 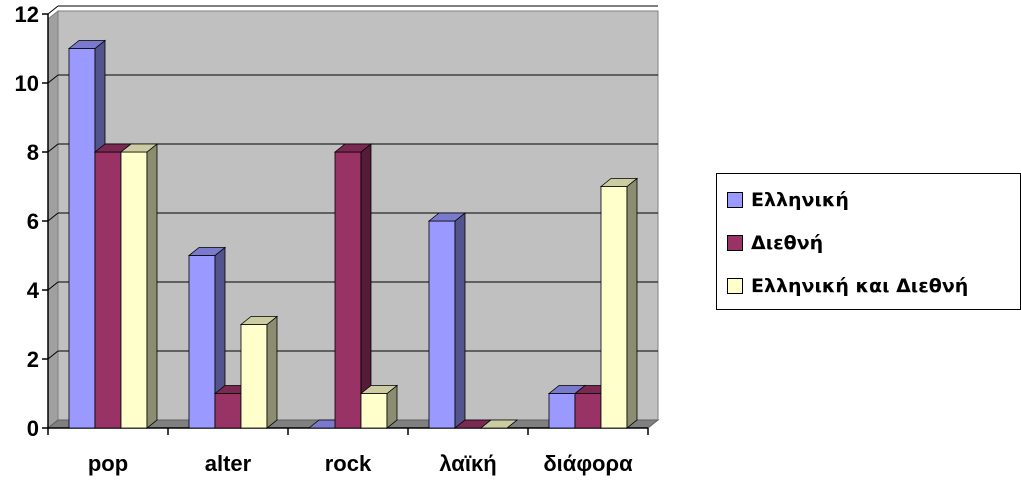 I want to click on legend-label-ellinikh-kai-diethni: Ελληνική και Διεθνή, so click(x=860, y=286).